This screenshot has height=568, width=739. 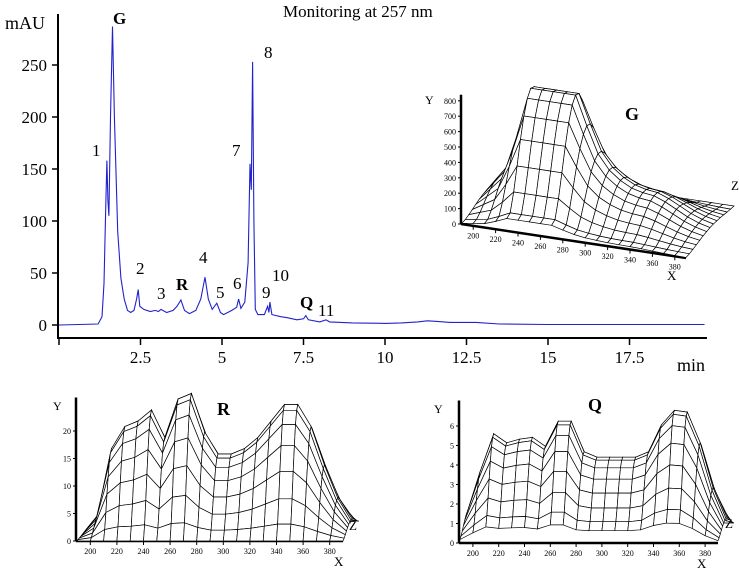 What do you see at coordinates (450, 132) in the screenshot?
I see `y-tick-label: 600` at bounding box center [450, 132].